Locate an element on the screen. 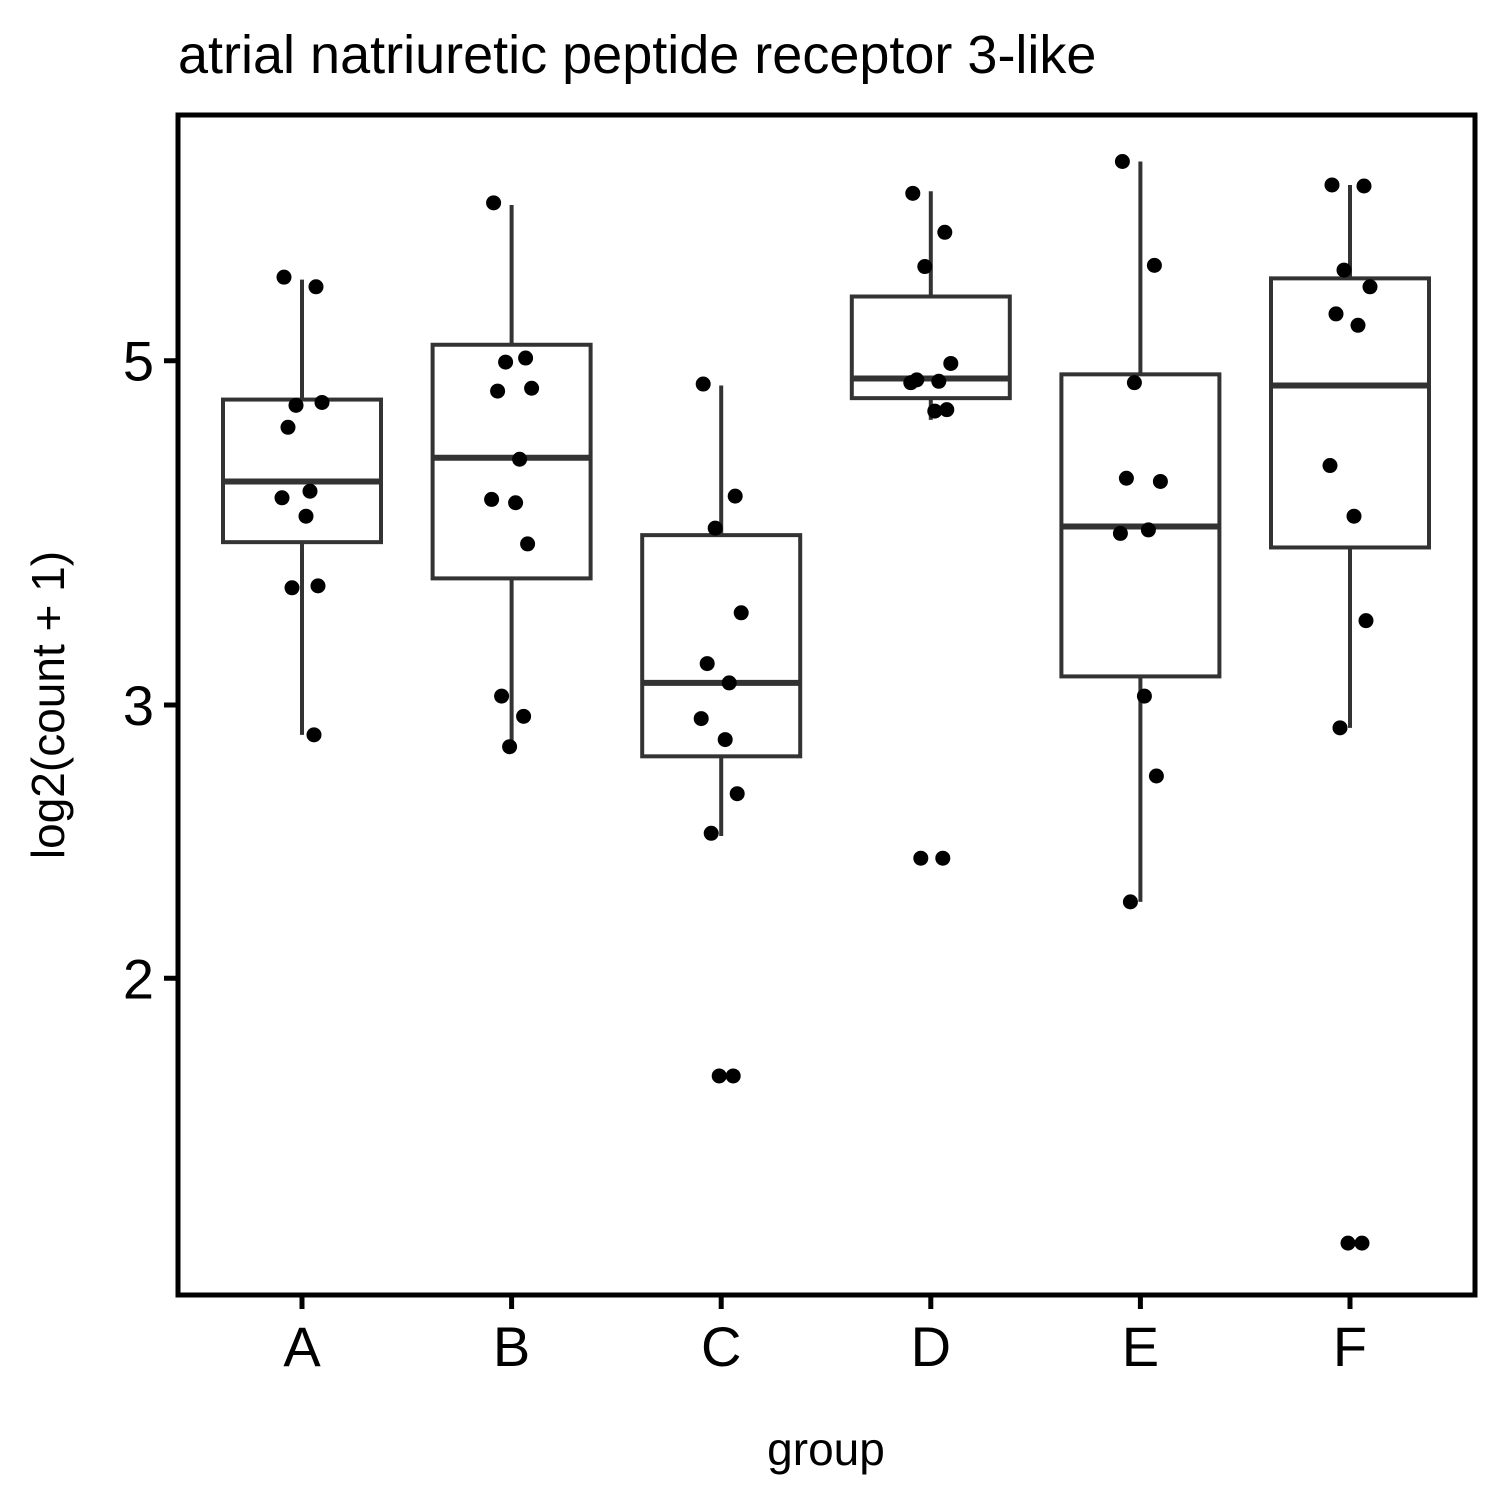 The width and height of the screenshot is (1500, 1500). box-group-E is located at coordinates (1140, 531).